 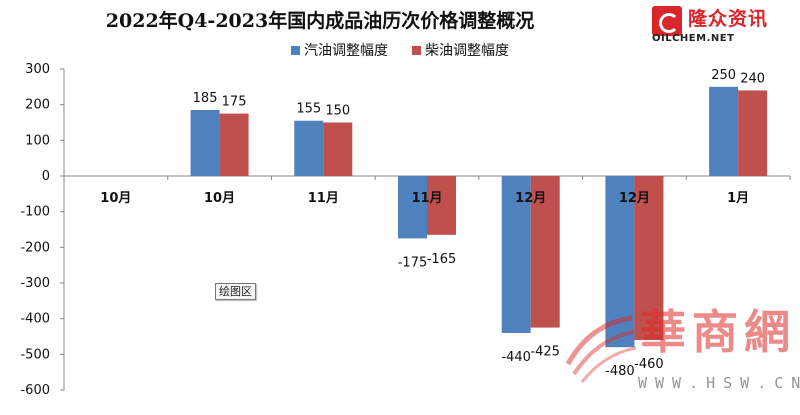 I want to click on data-label-diesel: -460, so click(x=649, y=364).